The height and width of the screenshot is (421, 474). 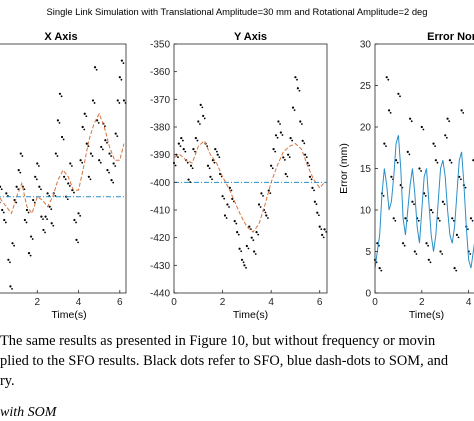 I want to click on y-tick-label: 10, so click(x=366, y=211).